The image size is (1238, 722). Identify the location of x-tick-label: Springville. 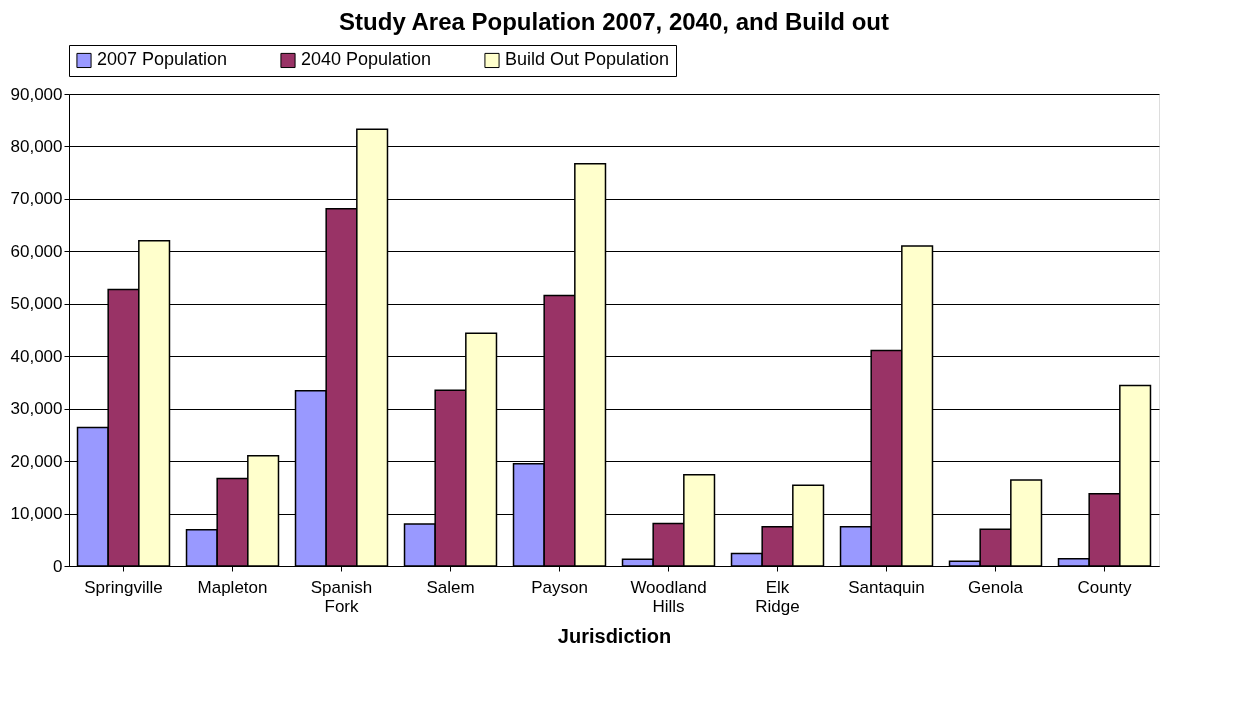
(123, 587).